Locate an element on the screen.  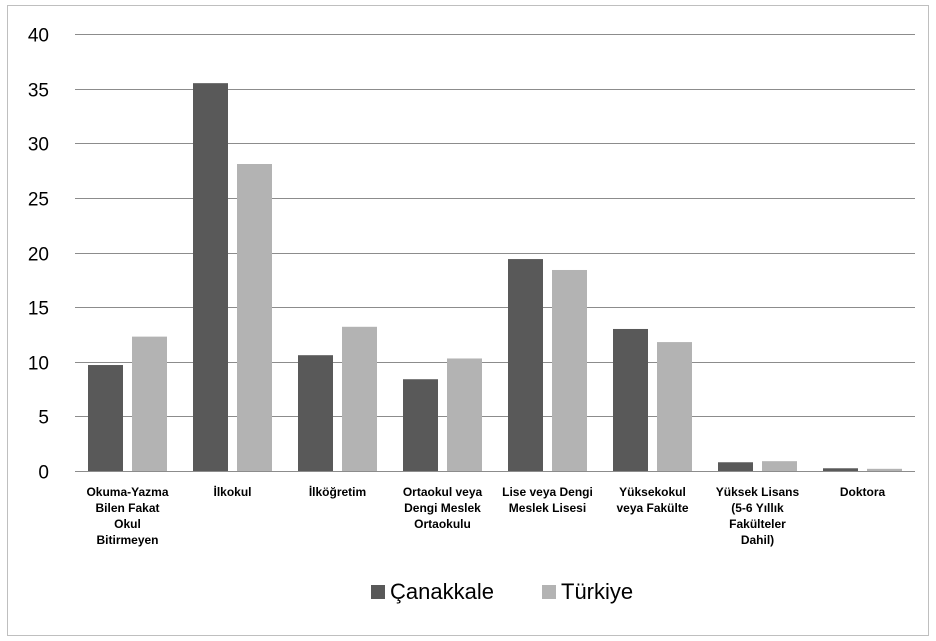
x-tick-label-line: Yüksekokul is located at coordinates (652, 492).